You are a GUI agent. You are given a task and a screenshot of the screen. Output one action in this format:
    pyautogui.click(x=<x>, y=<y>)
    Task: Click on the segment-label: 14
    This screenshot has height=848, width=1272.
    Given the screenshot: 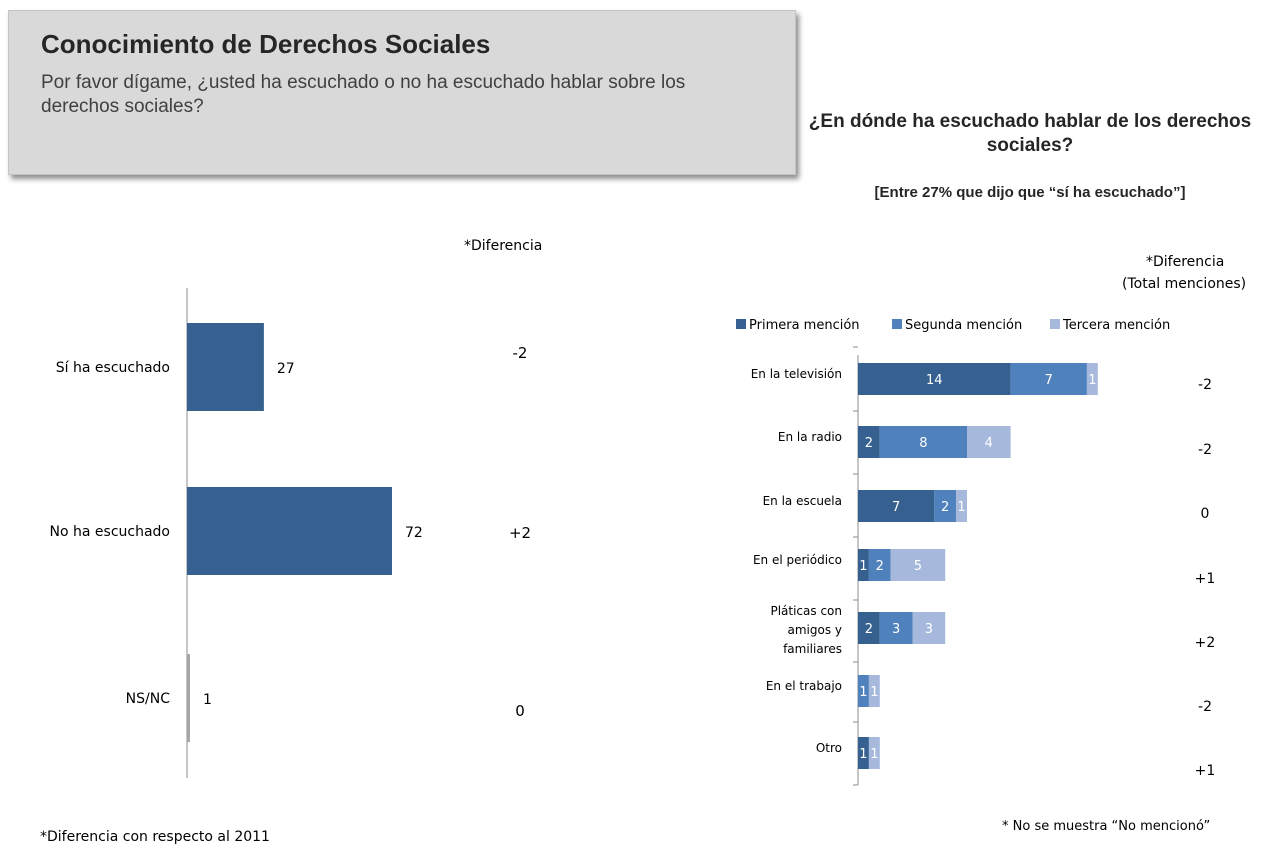 What is the action you would take?
    pyautogui.click(x=934, y=380)
    